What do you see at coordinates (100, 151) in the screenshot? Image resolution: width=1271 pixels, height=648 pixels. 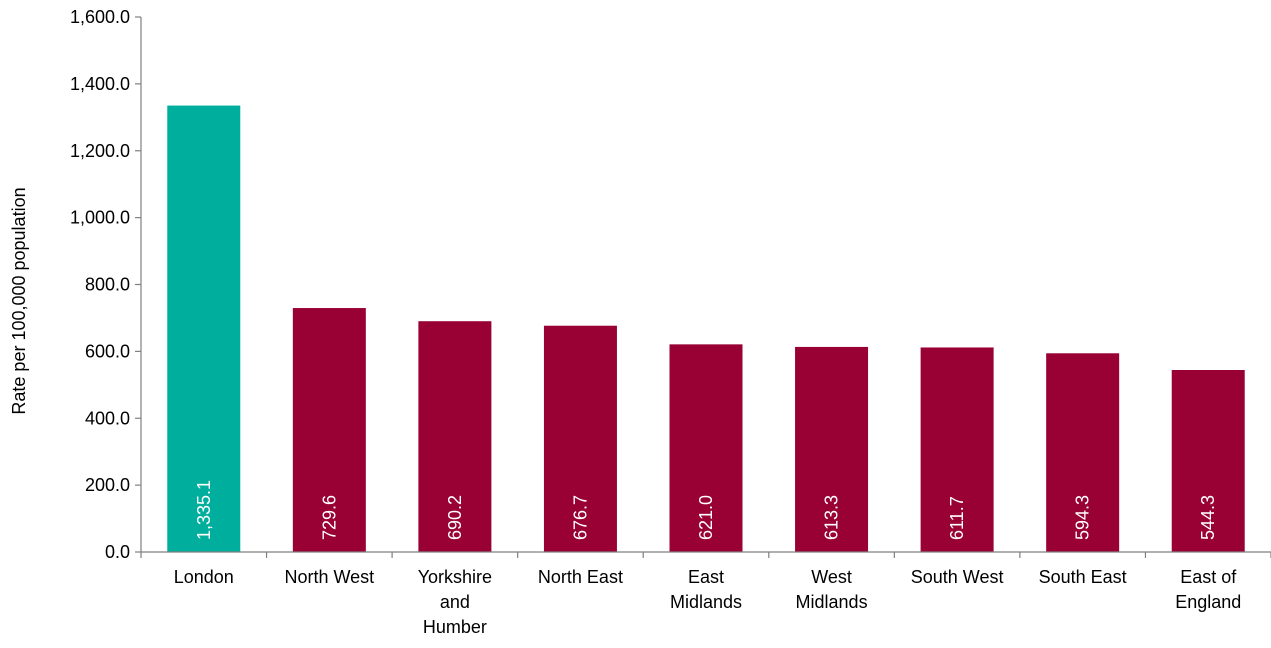 I see `y-tick-label: 1,200.0` at bounding box center [100, 151].